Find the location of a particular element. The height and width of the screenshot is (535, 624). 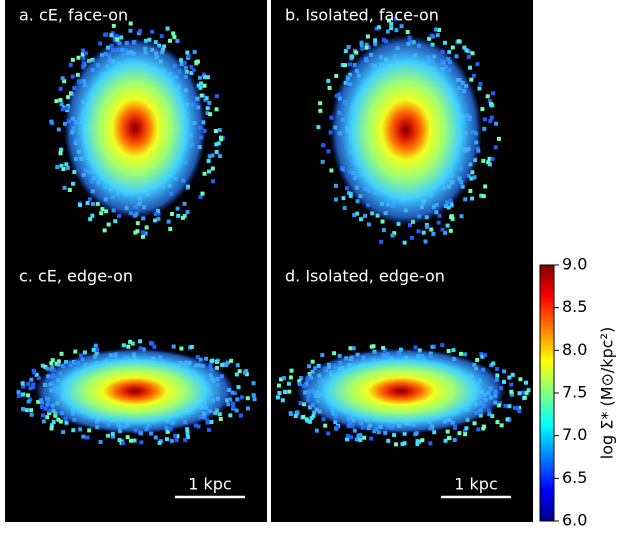

colorbar-tick-label: 7.5 is located at coordinates (574, 392).